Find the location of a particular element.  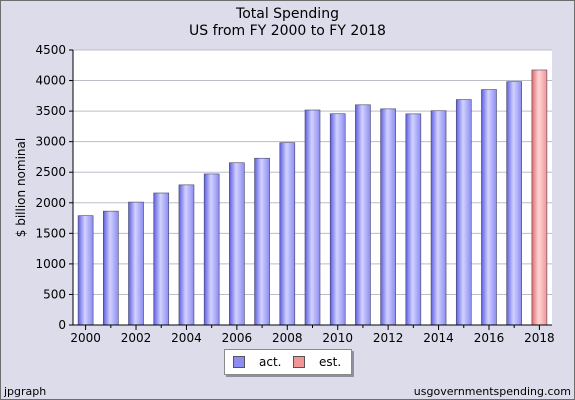

footer-credit-right: usgovernmentspending.com is located at coordinates (492, 391).